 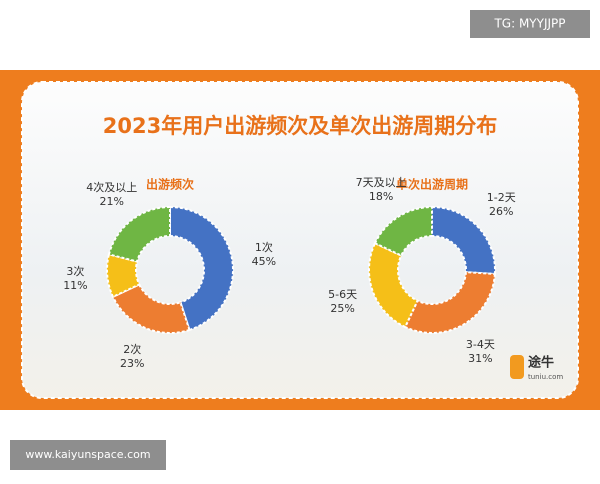 I want to click on value-label: 45%, so click(x=264, y=261).